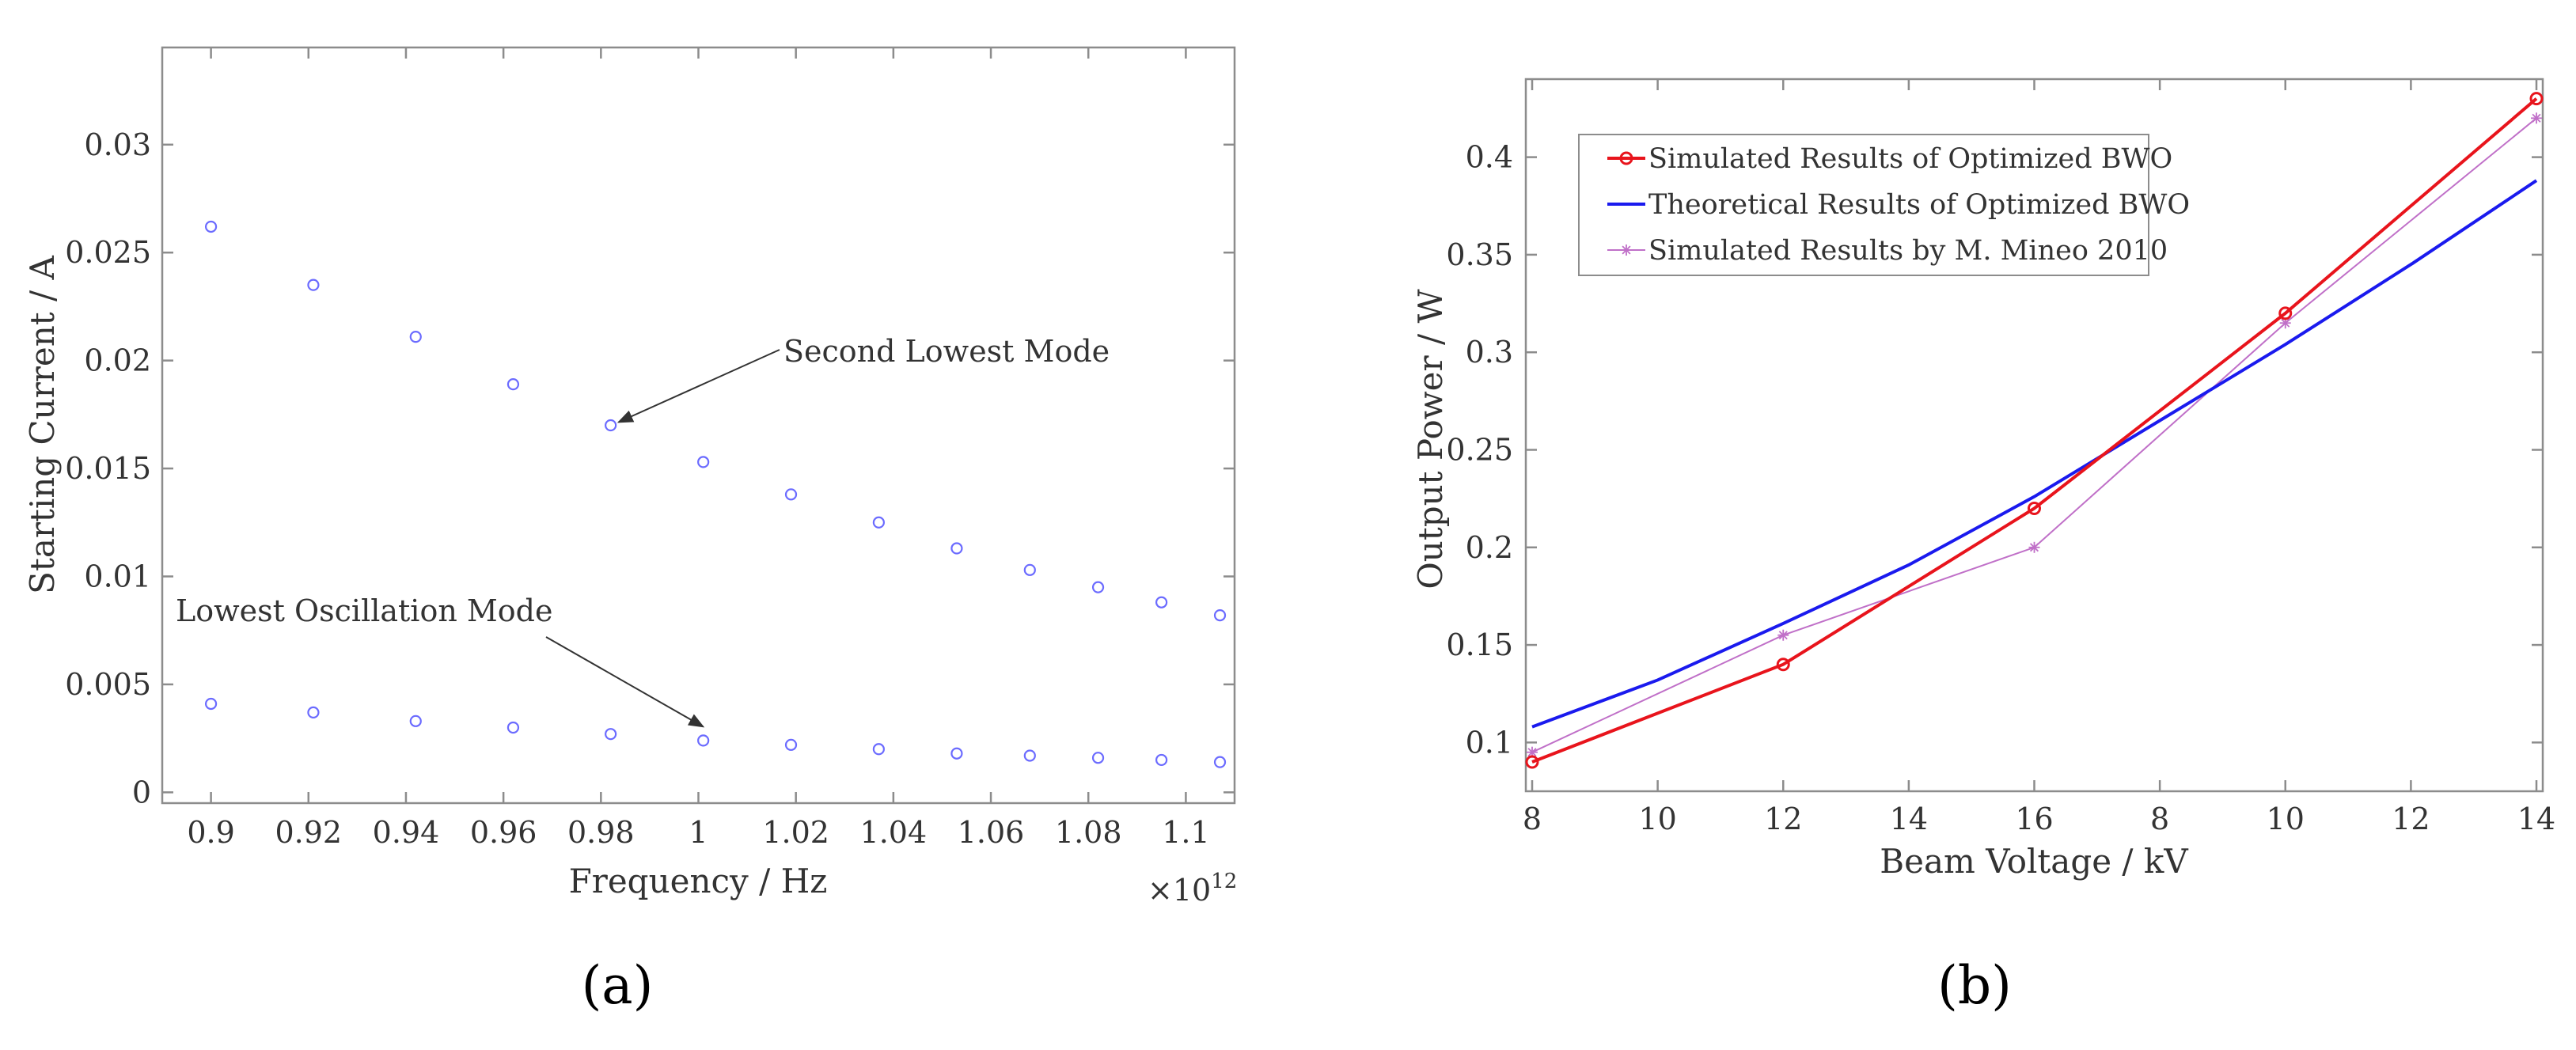  Describe the element at coordinates (991, 832) in the screenshot. I see `chart-a-x-tick-label: 1.06` at that location.